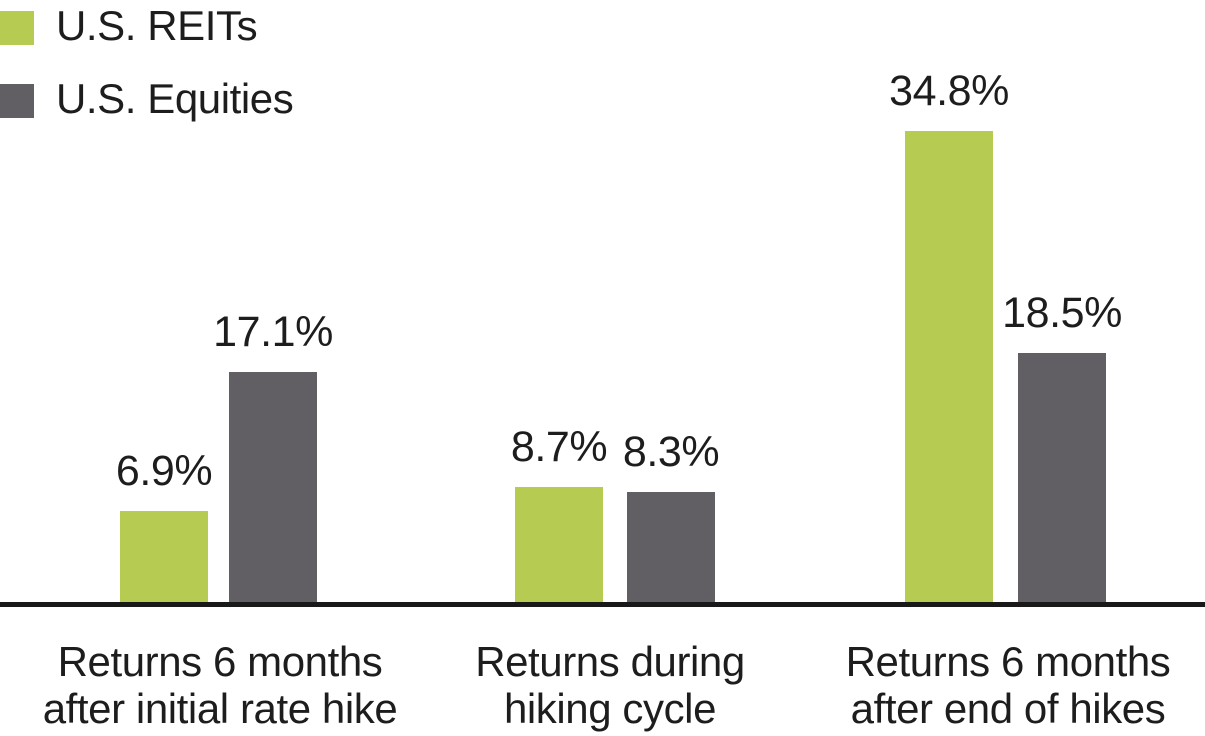 The height and width of the screenshot is (736, 1205). Describe the element at coordinates (671, 451) in the screenshot. I see `value-label-us-equities-group-2: 8.3%` at that location.